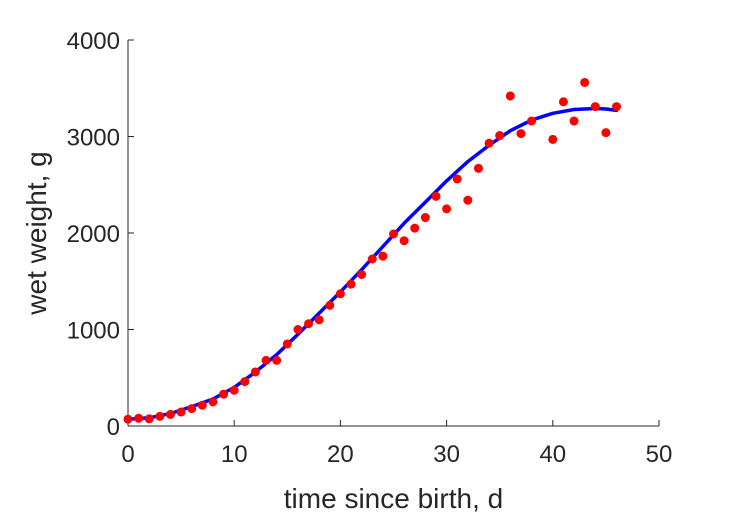 The height and width of the screenshot is (521, 729). What do you see at coordinates (127, 454) in the screenshot?
I see `x-tick-label: 0` at bounding box center [127, 454].